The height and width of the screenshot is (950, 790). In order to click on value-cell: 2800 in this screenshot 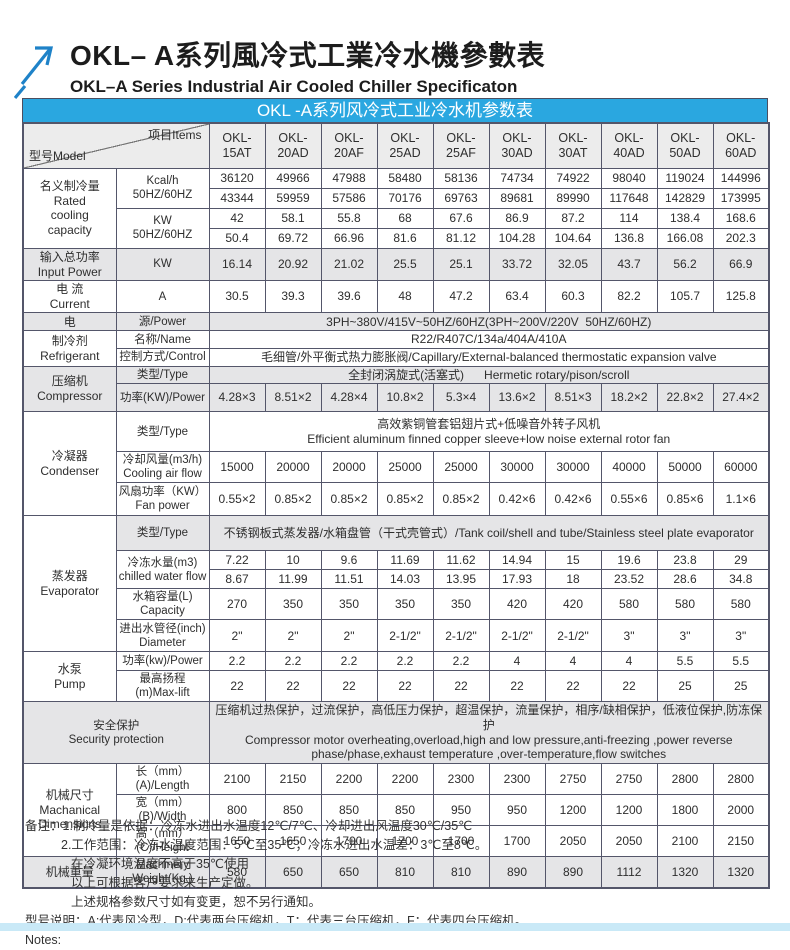, I will do `click(741, 778)`.